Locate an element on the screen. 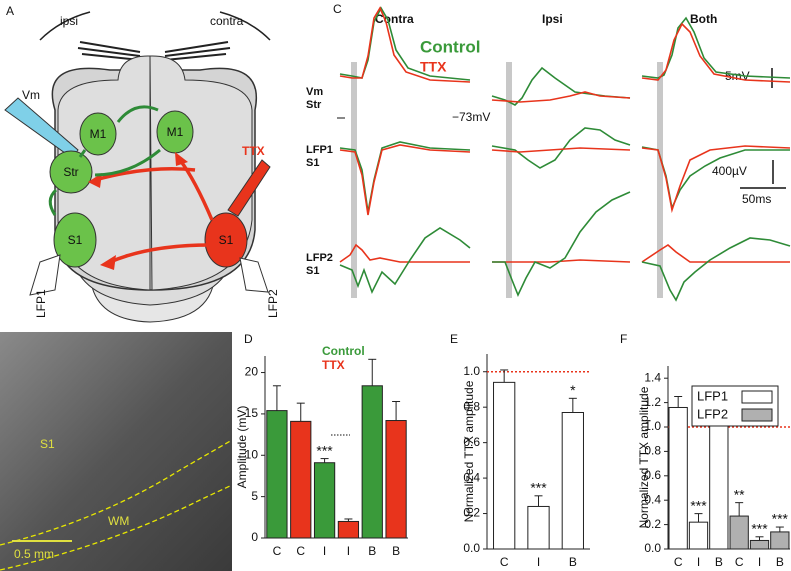 This screenshot has height=571, width=791. label: 400µV is located at coordinates (729, 171).